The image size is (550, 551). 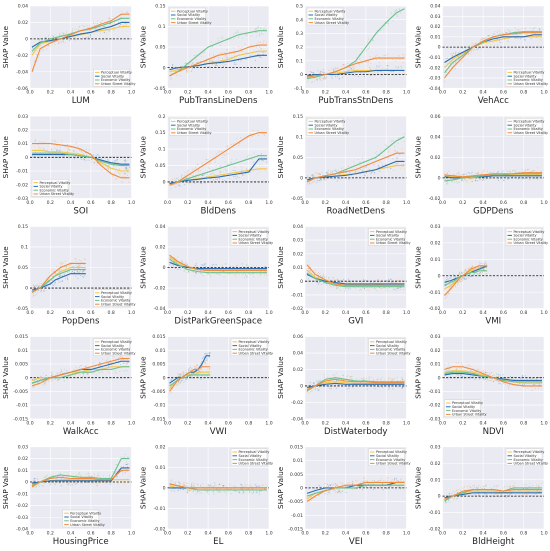 What do you see at coordinates (268, 313) in the screenshot?
I see `x-tick-label: 1.0` at bounding box center [268, 313].